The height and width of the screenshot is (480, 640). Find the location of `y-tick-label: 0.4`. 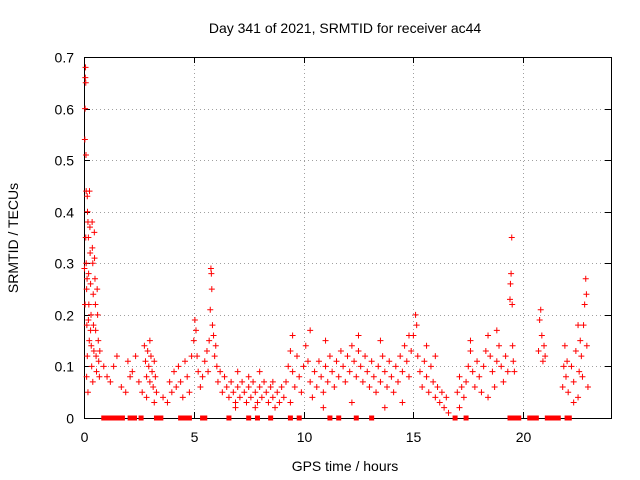

y-tick-label: 0.4 is located at coordinates (65, 213).